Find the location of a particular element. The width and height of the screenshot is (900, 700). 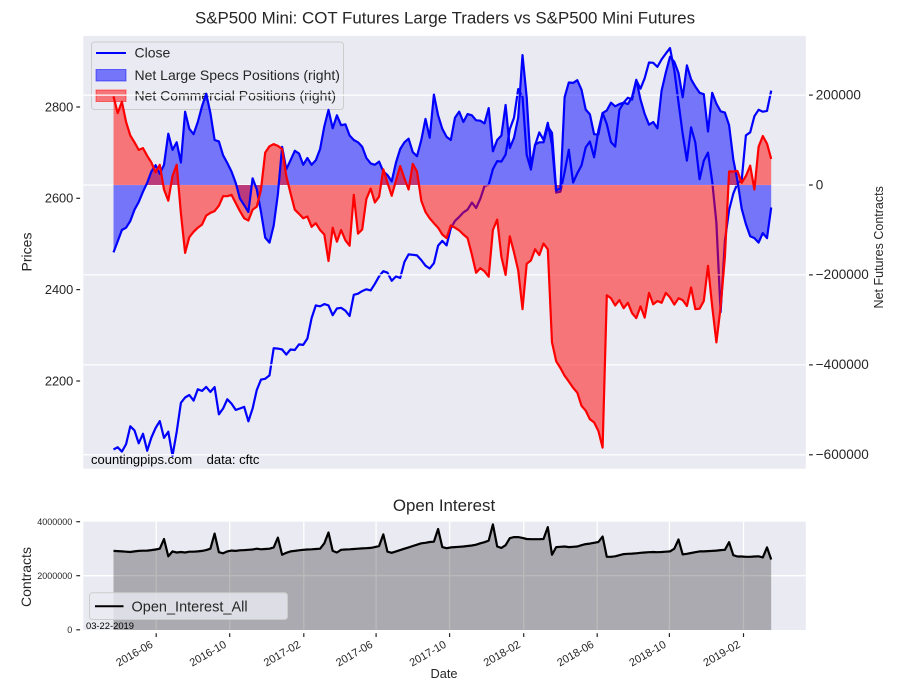

svg-text: 4000000 is located at coordinates (54, 522).